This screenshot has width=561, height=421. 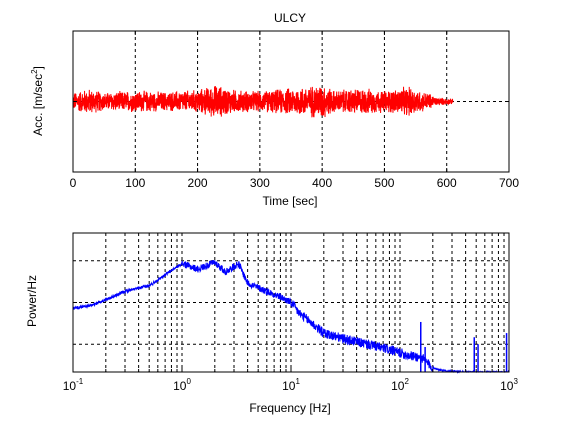 What do you see at coordinates (291, 385) in the screenshot?
I see `x-tick-label: 10¹` at bounding box center [291, 385].